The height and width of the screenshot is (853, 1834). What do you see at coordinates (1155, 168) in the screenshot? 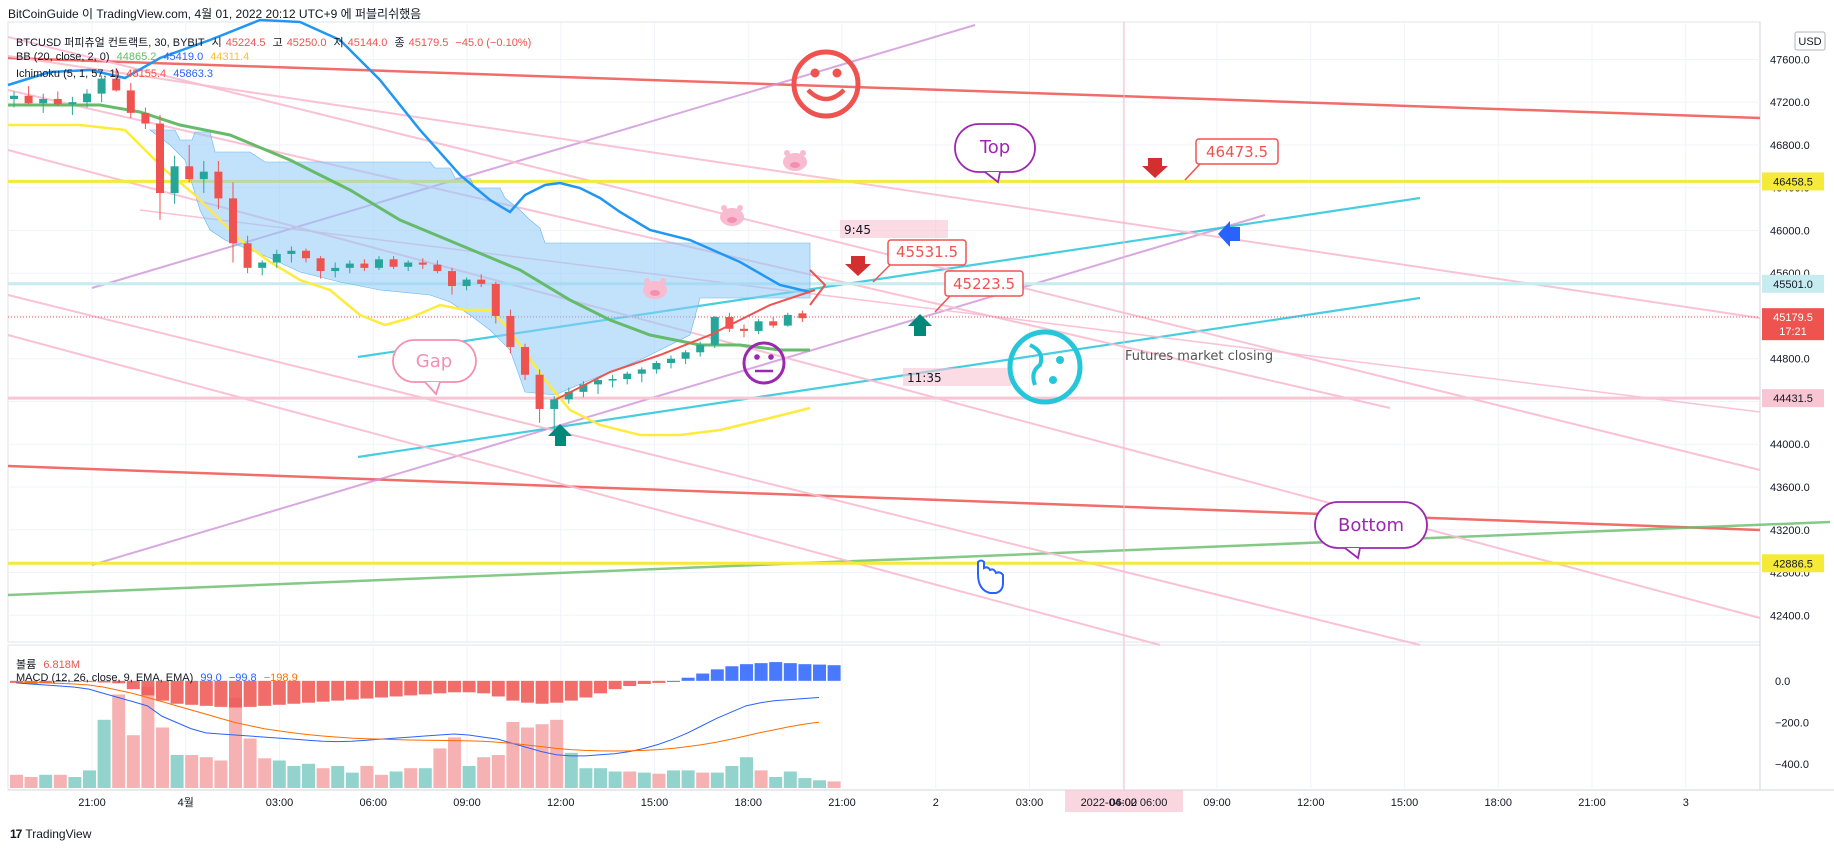
I see `arrow-down-icon` at bounding box center [1155, 168].